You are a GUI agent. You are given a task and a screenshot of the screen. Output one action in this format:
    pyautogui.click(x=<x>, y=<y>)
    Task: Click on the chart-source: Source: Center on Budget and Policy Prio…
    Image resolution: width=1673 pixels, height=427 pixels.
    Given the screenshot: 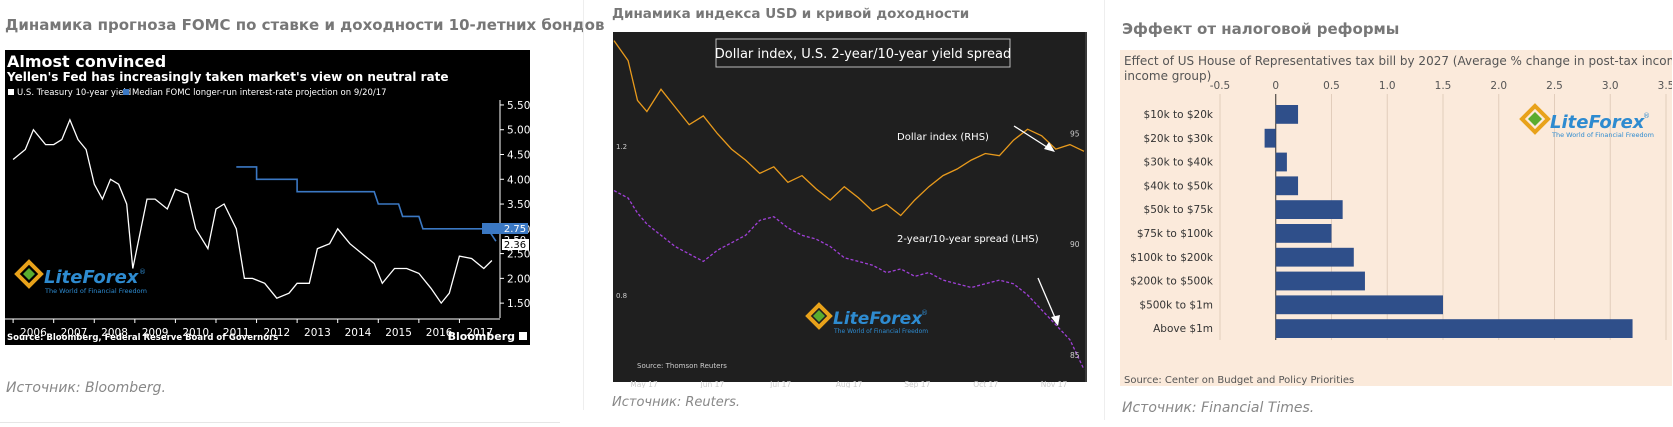 What is the action you would take?
    pyautogui.click(x=1239, y=380)
    